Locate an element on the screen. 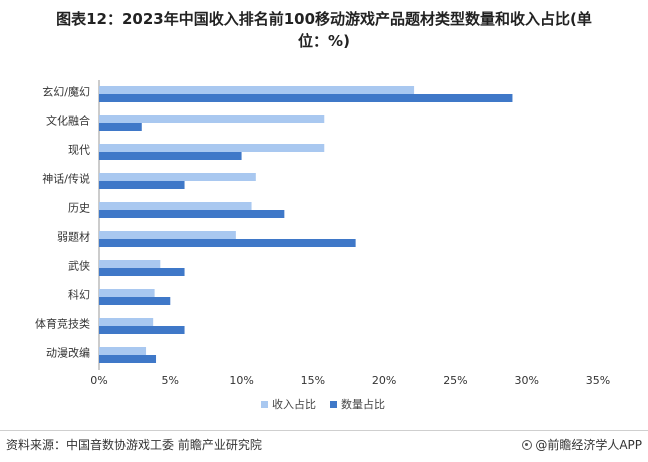 This screenshot has height=462, width=648. footer: 资料来源：中国音数协游戏工委 前瞻产业研究院 @前瞻经济学人APP is located at coordinates (324, 442).